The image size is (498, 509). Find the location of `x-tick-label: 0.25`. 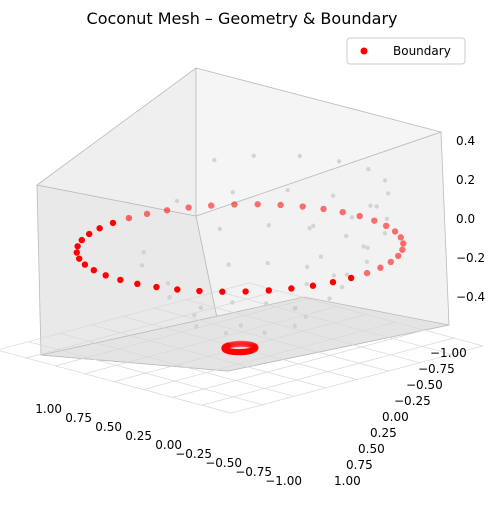

x-tick-label: 0.25 is located at coordinates (138, 436).